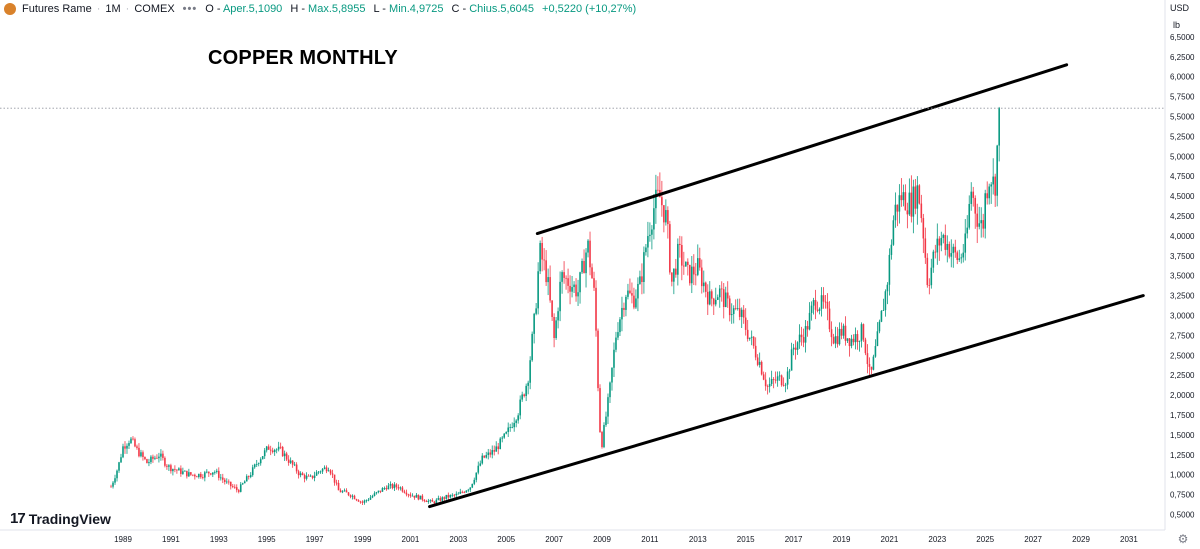  Describe the element at coordinates (1180, 8) in the screenshot. I see `currency-label: USD` at that location.